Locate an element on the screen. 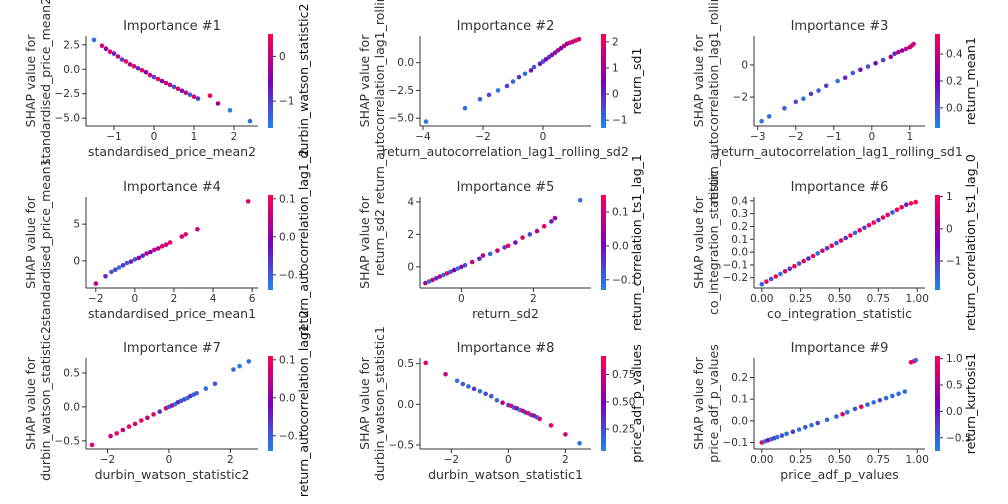  colorbar-label: return_autocorrelation_lag1_2 is located at coordinates (303, 403).